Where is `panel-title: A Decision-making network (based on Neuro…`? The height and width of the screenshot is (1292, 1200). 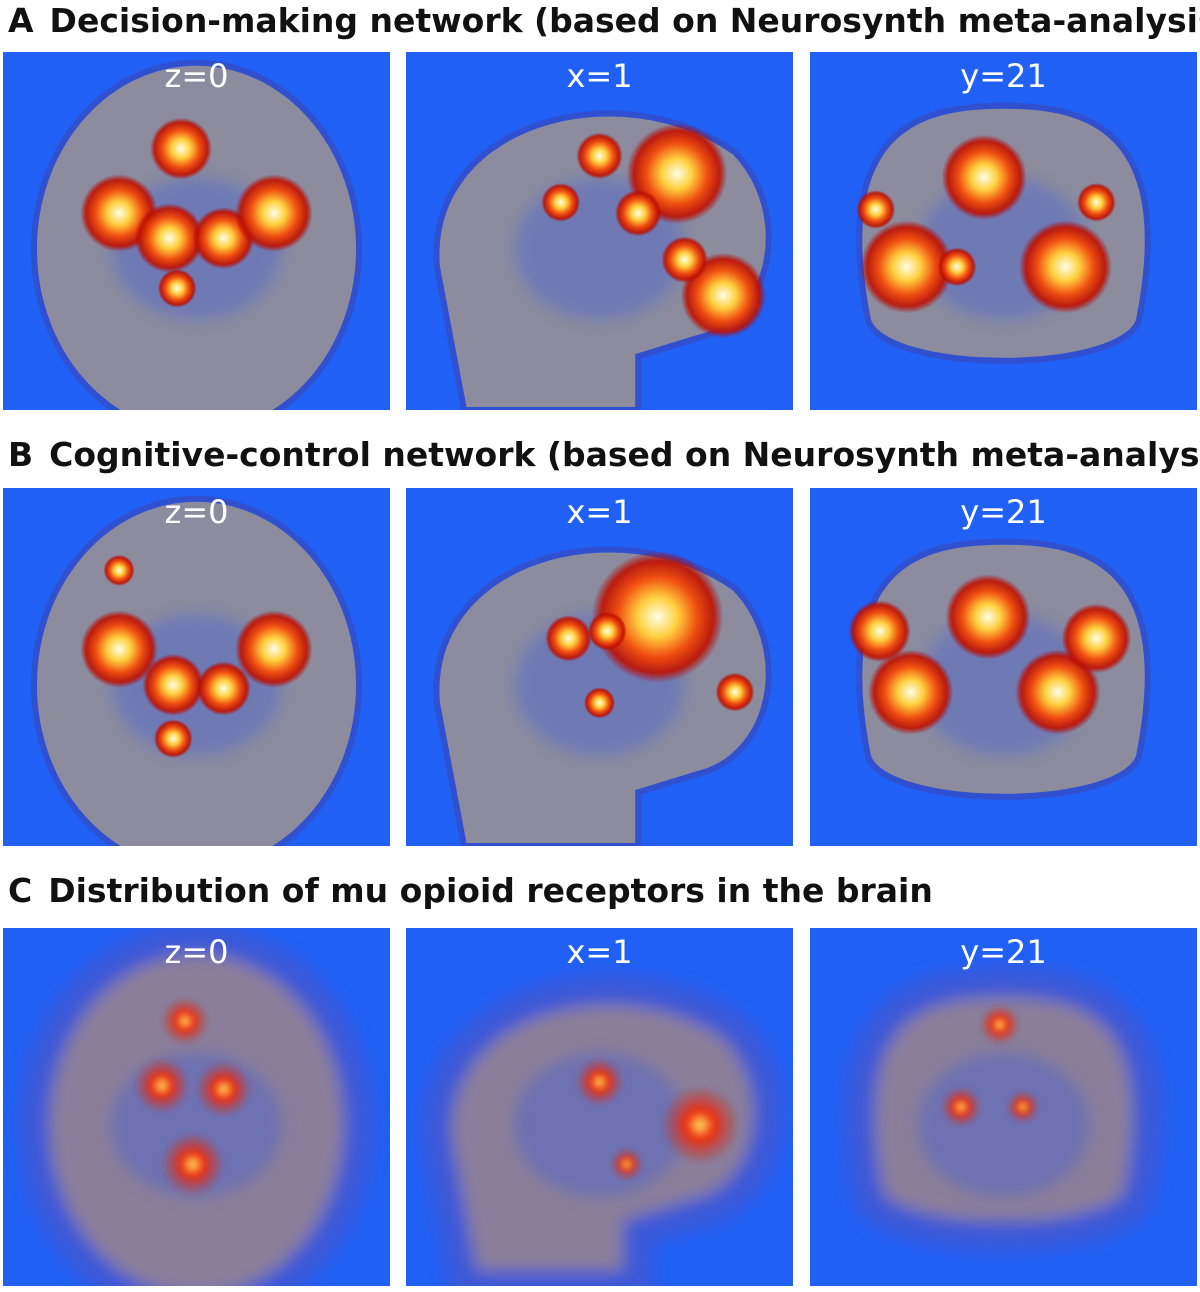 panel-title: A Decision-making network (based on Neuro… is located at coordinates (604, 20).